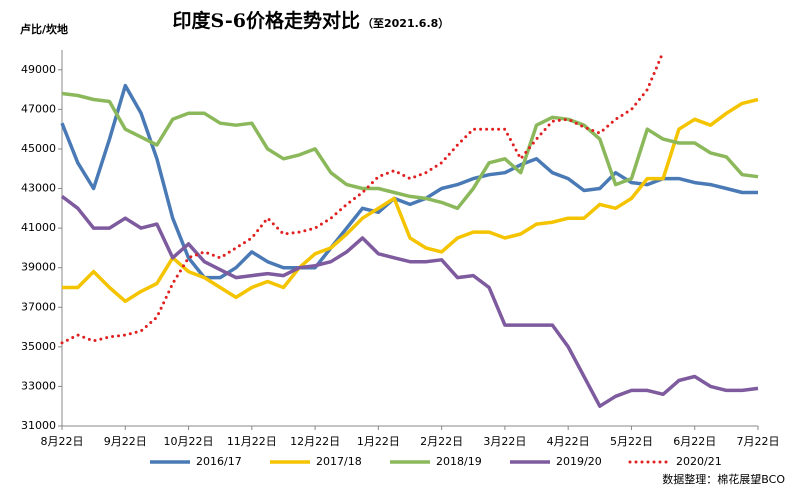  Describe the element at coordinates (339, 461) in the screenshot. I see `legend-label: 2017/18` at that location.